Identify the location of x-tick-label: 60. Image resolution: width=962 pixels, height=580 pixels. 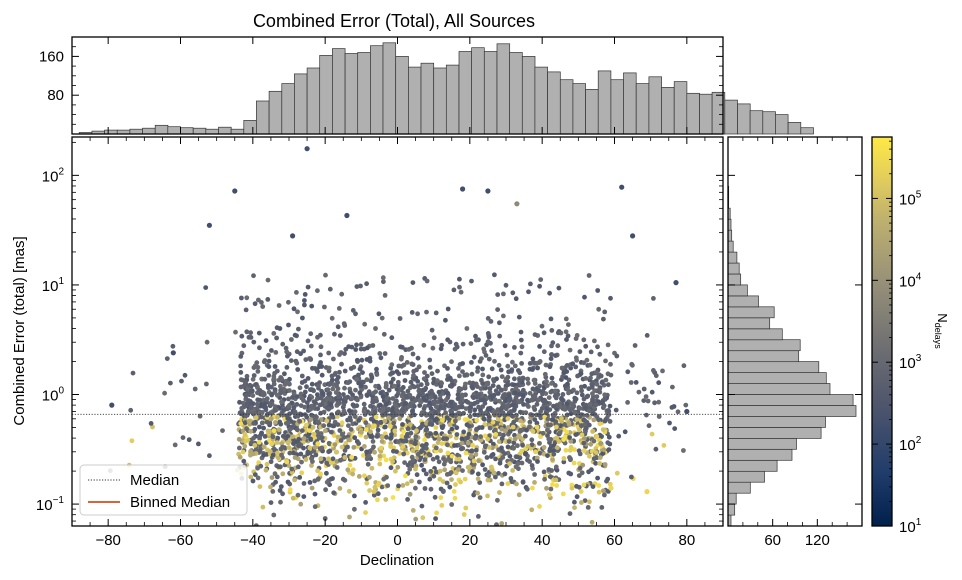
(614, 540).